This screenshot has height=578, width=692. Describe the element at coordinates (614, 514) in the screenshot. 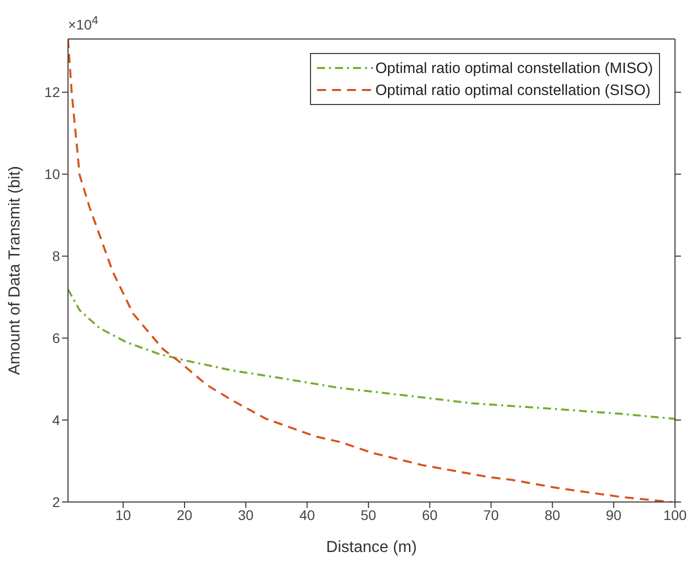

I see `x-tick-label: 90` at that location.